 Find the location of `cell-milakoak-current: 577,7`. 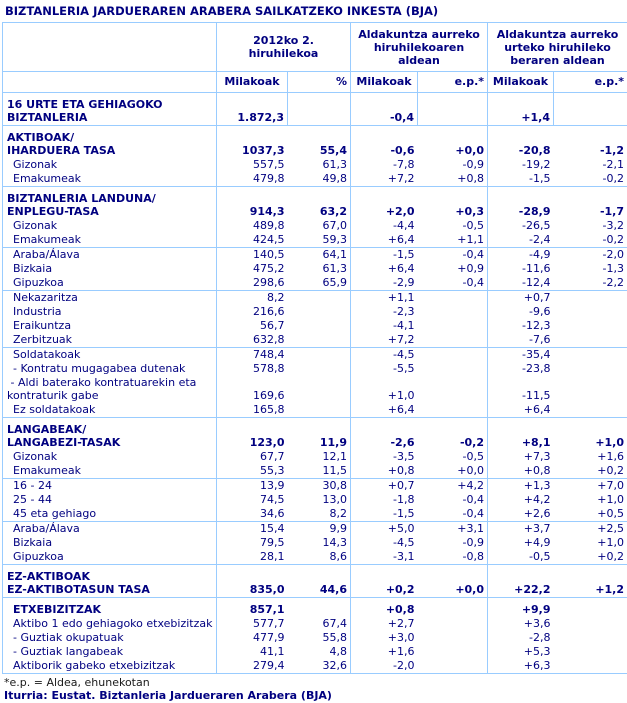

cell-milakoak-current: 577,7 is located at coordinates (252, 624).